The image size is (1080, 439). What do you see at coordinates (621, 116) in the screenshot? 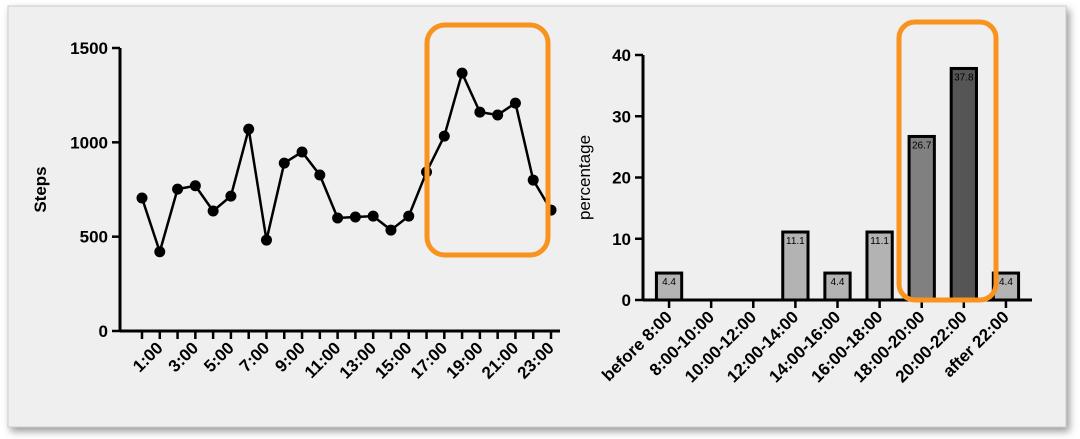
I see `y-tick-label: 30` at bounding box center [621, 116].